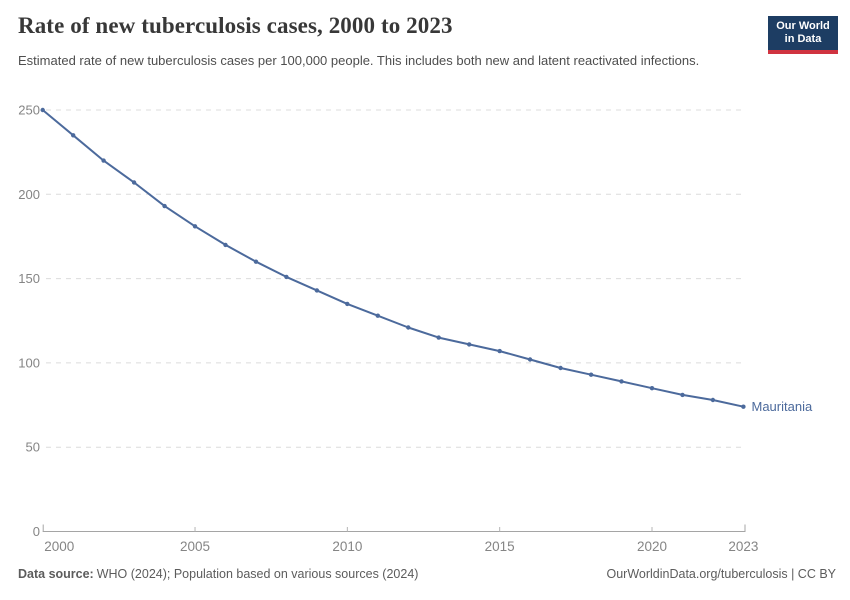  I want to click on data-point-2001, so click(73, 135).